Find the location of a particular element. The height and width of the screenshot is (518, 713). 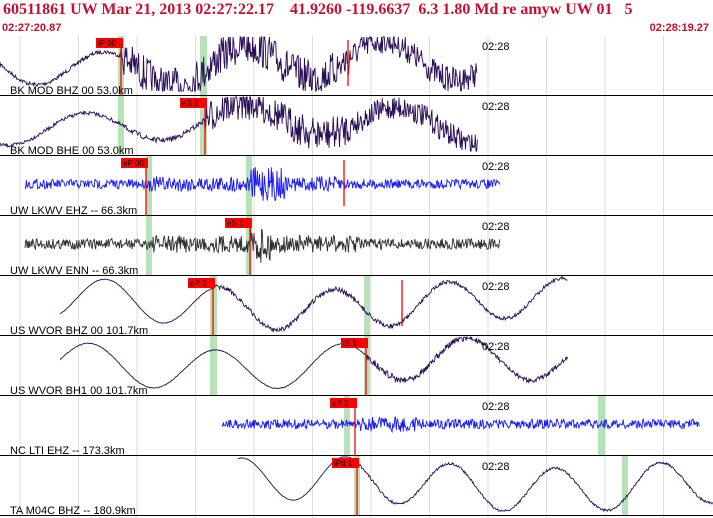

pick-label: iPd 1 is located at coordinates (343, 463).